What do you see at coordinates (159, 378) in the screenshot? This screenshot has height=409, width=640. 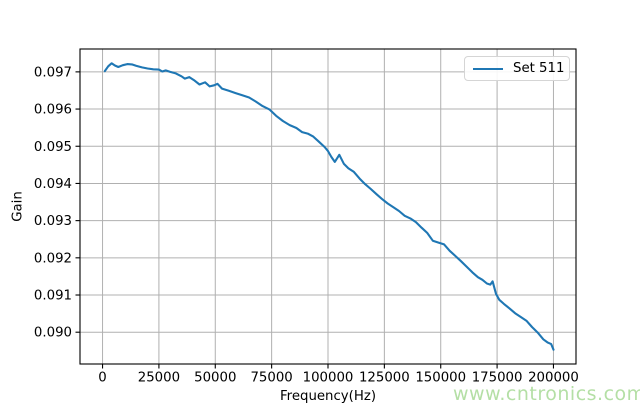 I see `x-tick-label: 25000` at bounding box center [159, 378].